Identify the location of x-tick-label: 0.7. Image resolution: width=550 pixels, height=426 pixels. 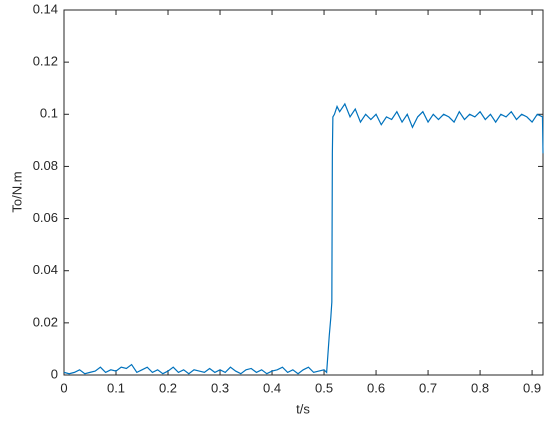
(428, 387).